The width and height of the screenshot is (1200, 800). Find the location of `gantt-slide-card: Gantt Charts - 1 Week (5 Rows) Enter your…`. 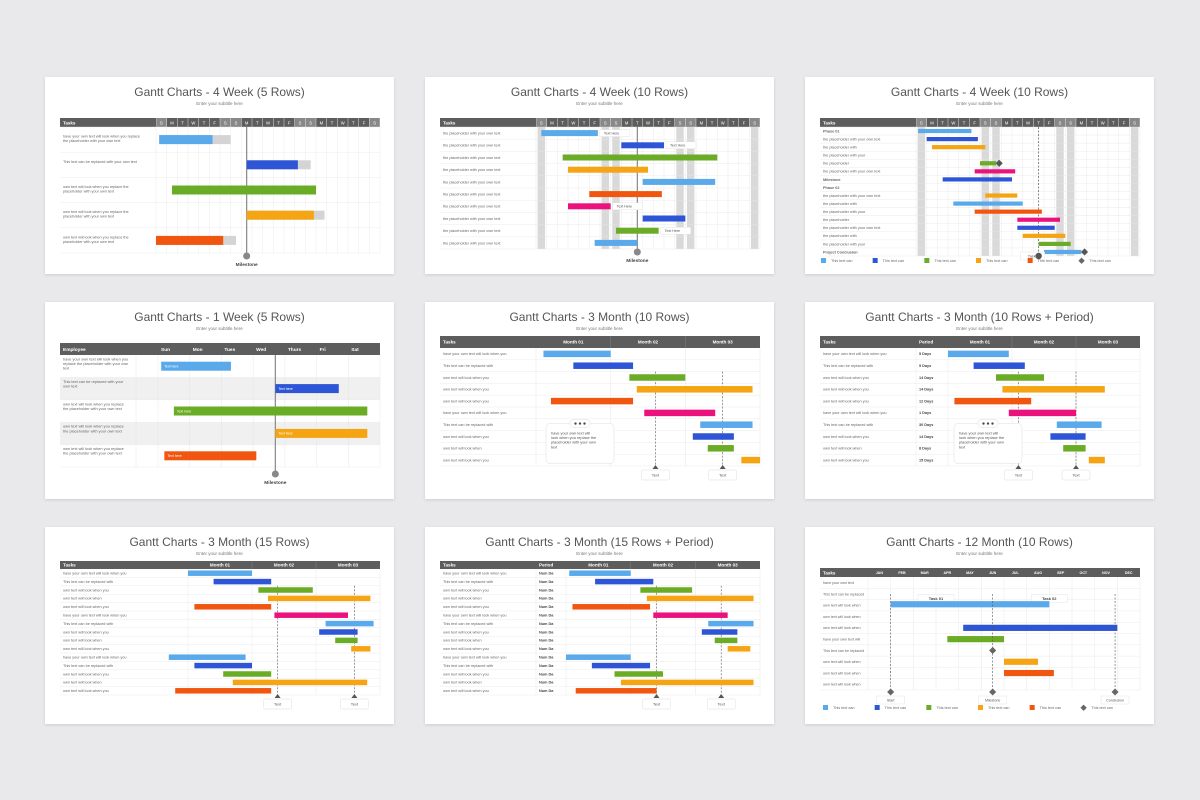

gantt-slide-card: Gantt Charts - 1 Week (5 Rows) Enter your… is located at coordinates (219, 400).